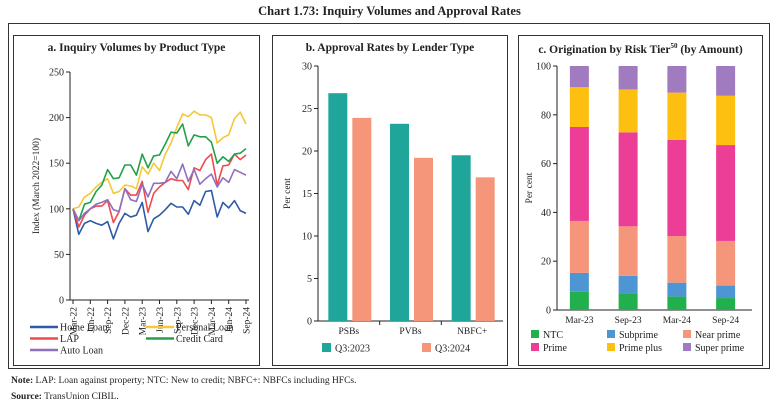  Describe the element at coordinates (81, 351) in the screenshot. I see `legend-label-auto-loan: Auto Loan` at that location.